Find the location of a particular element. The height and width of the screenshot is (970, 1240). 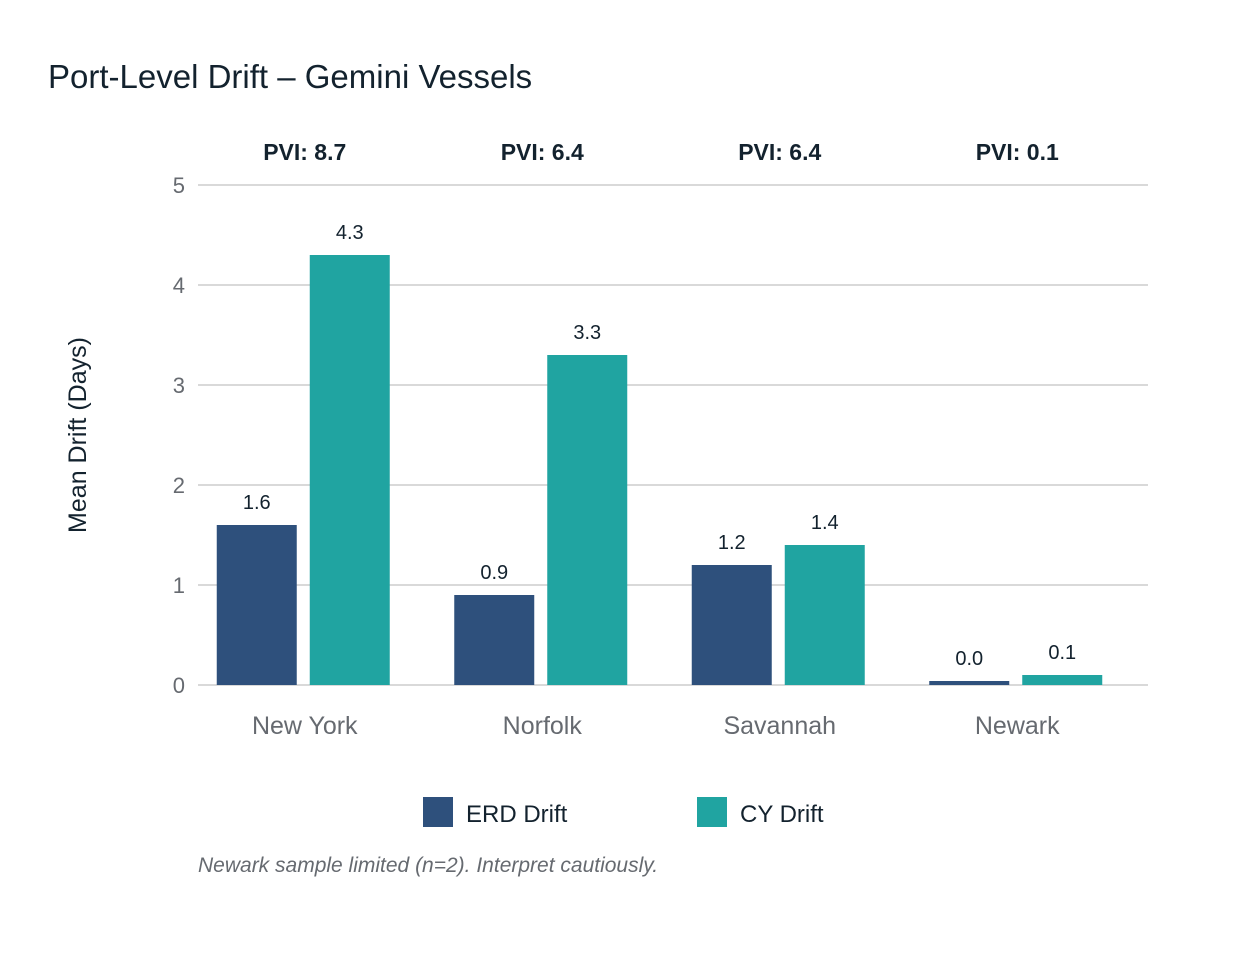

pvi-annotation: PVI: 0.1 is located at coordinates (1017, 152).